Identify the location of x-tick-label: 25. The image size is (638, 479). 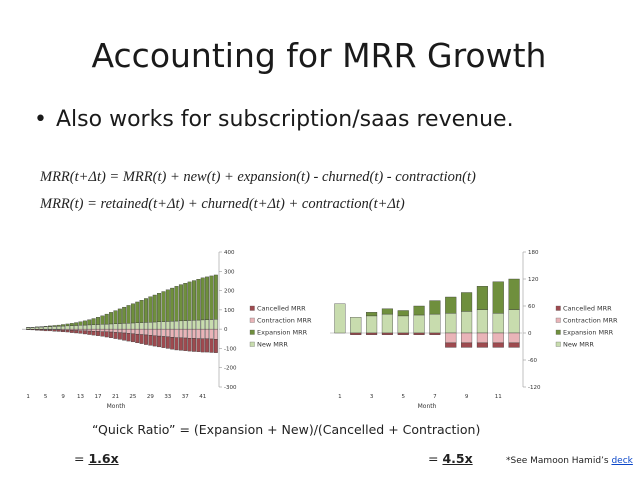
(132, 397).